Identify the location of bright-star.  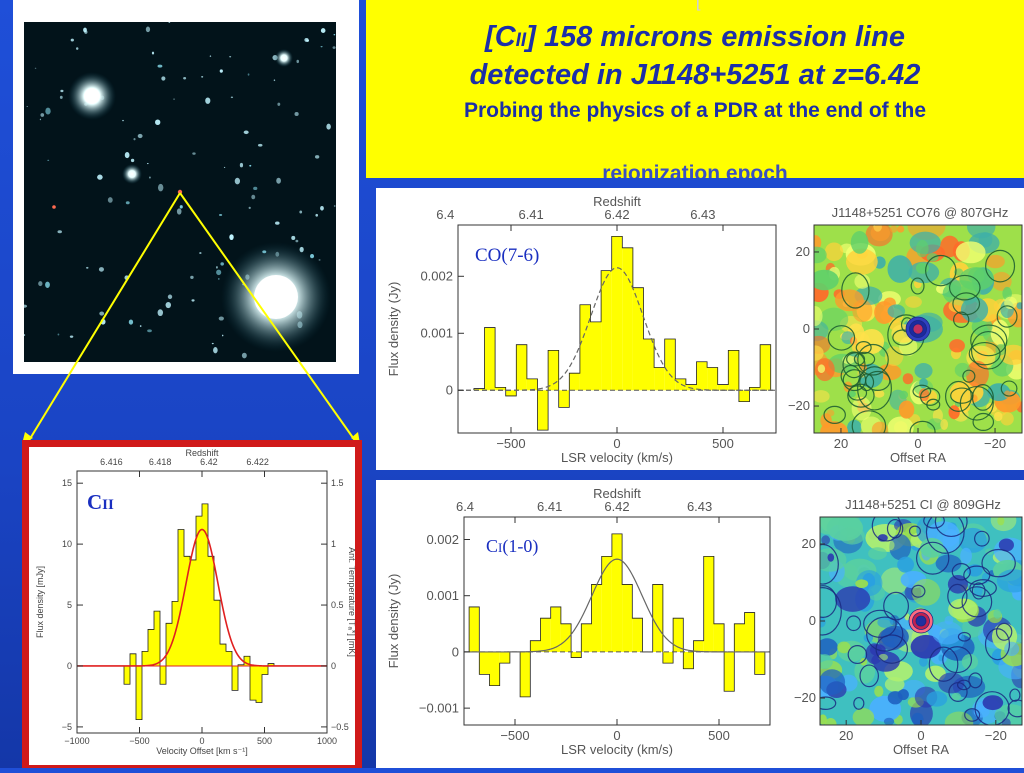
(92, 96).